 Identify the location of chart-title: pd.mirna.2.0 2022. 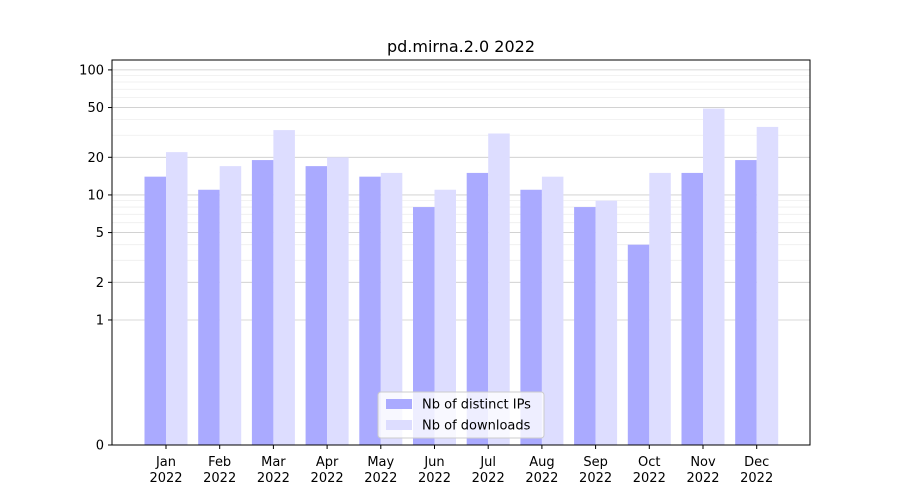
(461, 46).